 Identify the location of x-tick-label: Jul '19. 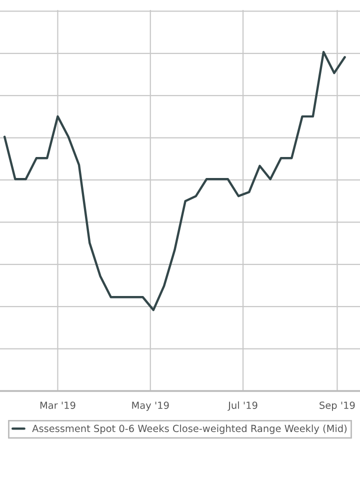
(243, 406).